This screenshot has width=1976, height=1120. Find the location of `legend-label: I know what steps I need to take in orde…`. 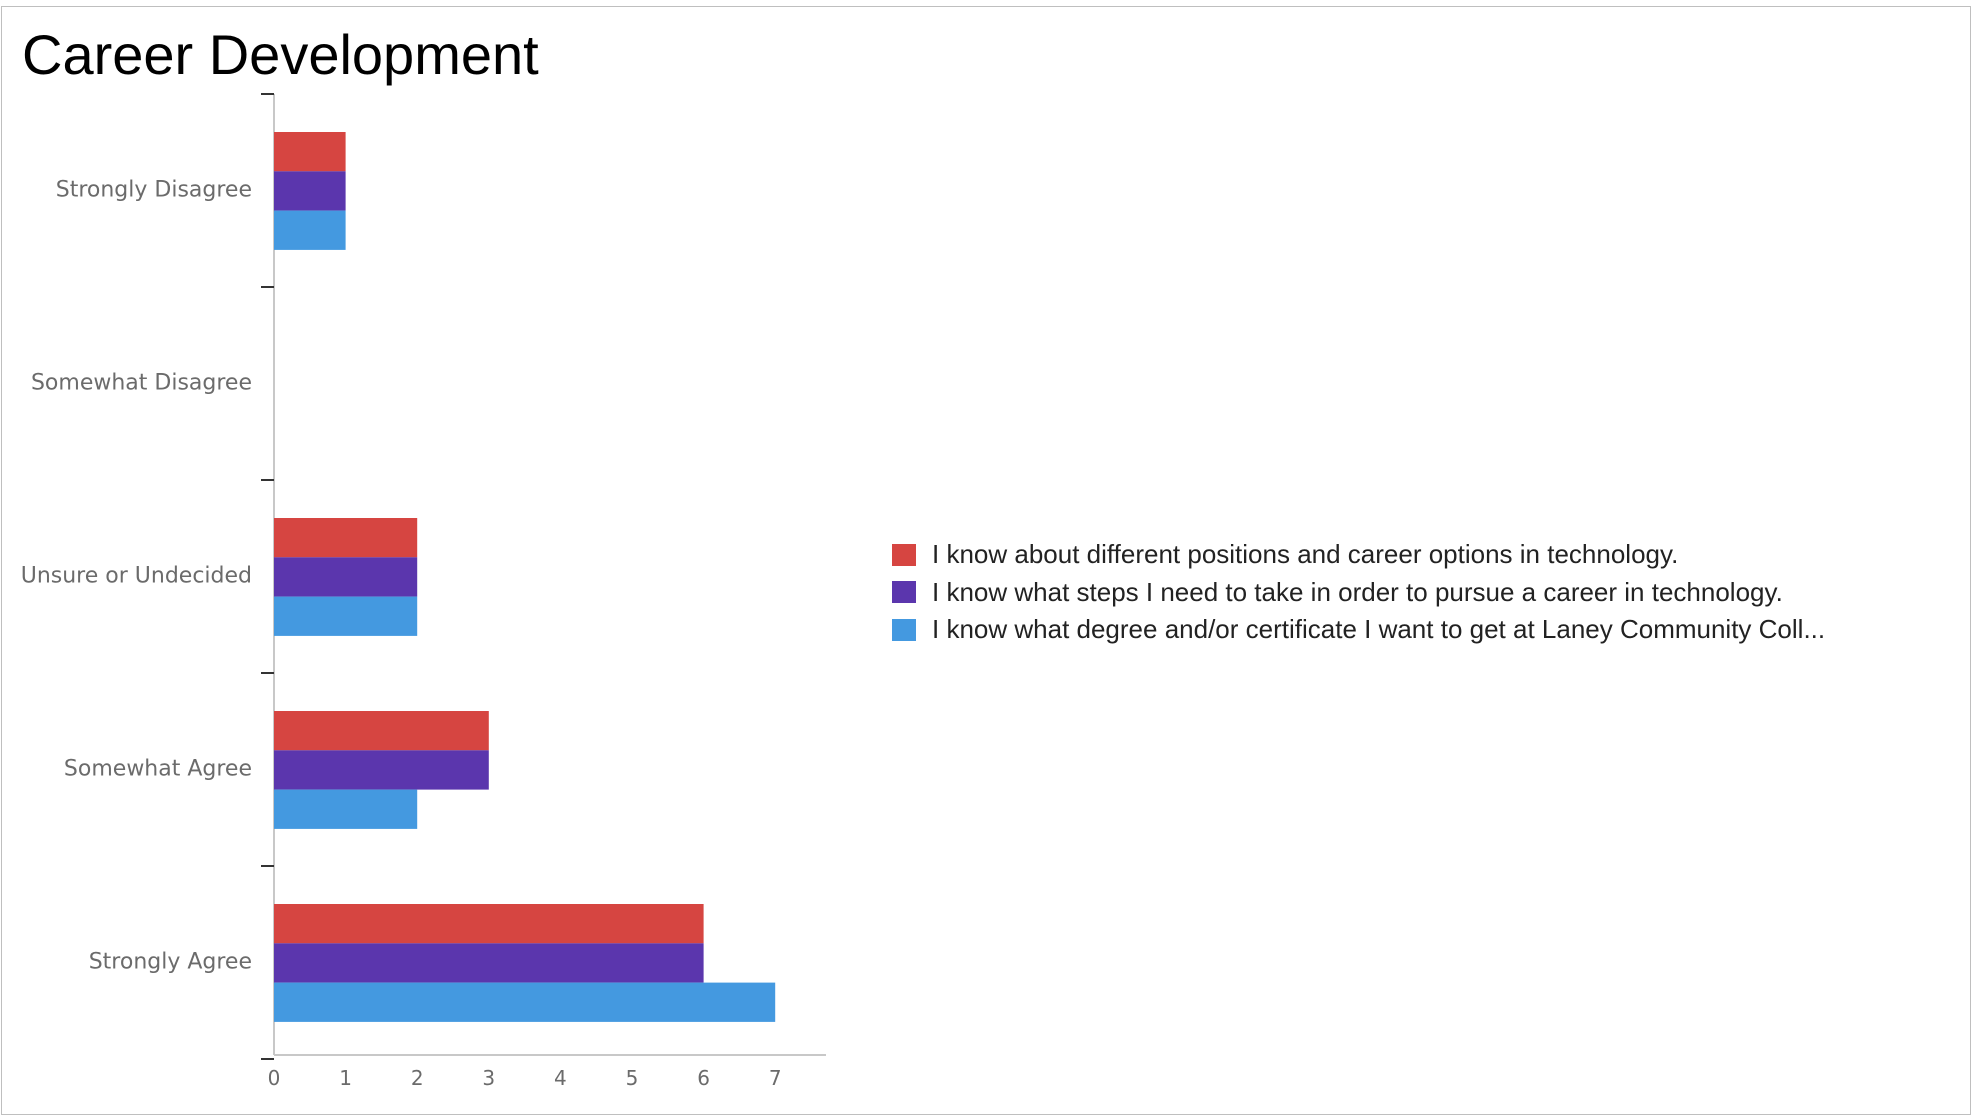

legend-label: I know what steps I need to take in orde… is located at coordinates (1357, 591).